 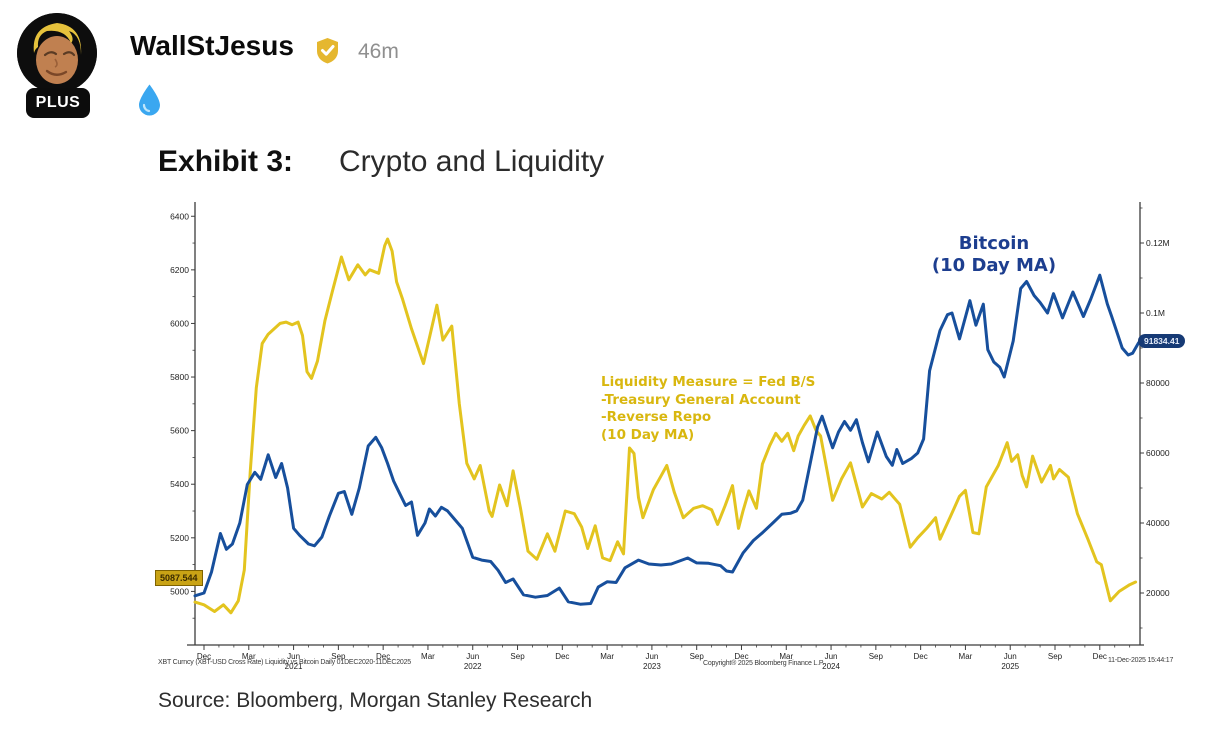 What do you see at coordinates (1158, 453) in the screenshot?
I see `right-axis-tick-label: 60000` at bounding box center [1158, 453].